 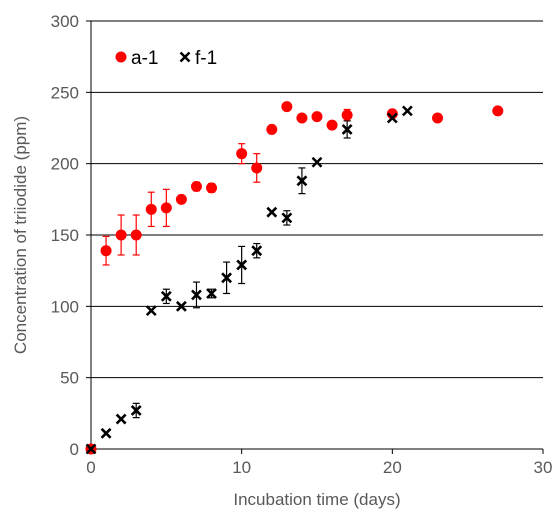 I want to click on point-f-1-18-stroke-b, so click(x=407, y=111).